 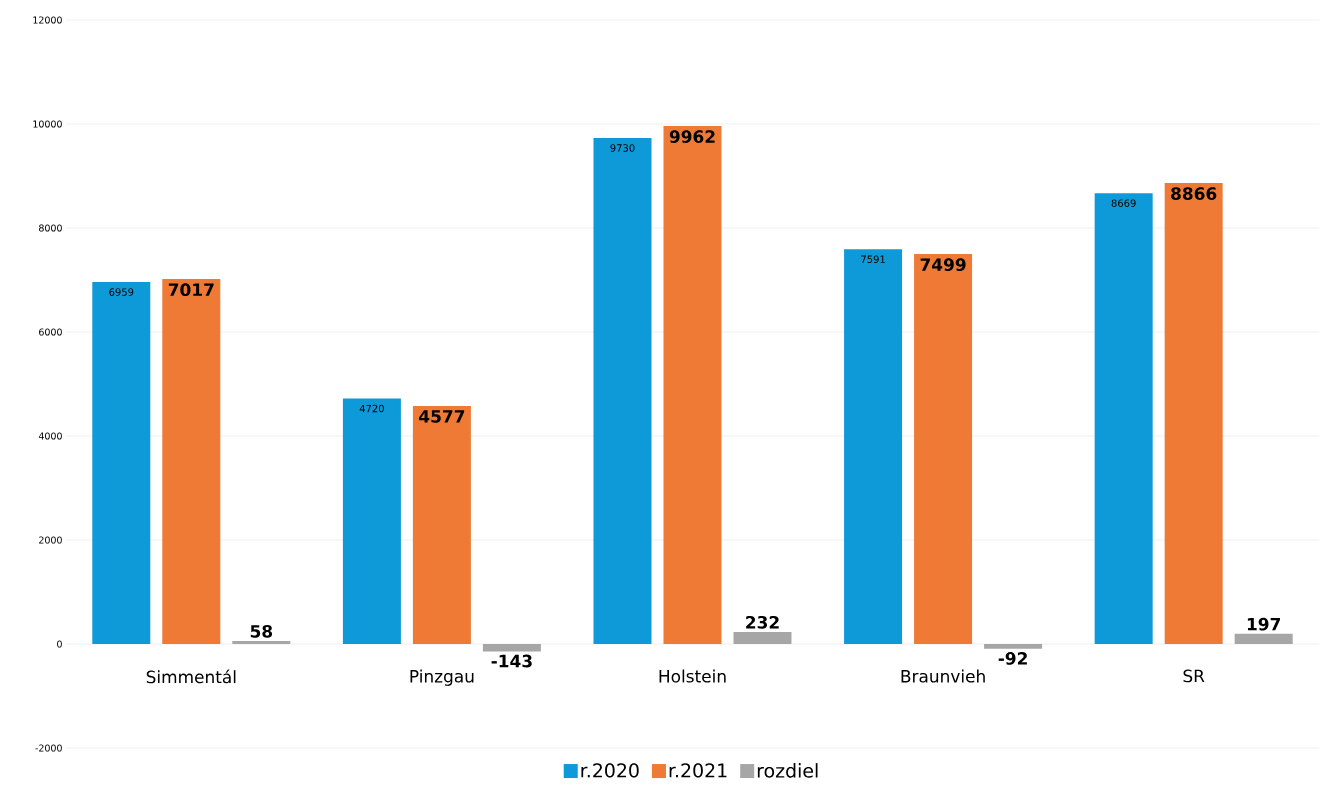 I want to click on x-tick-label: SR, so click(x=1194, y=676).